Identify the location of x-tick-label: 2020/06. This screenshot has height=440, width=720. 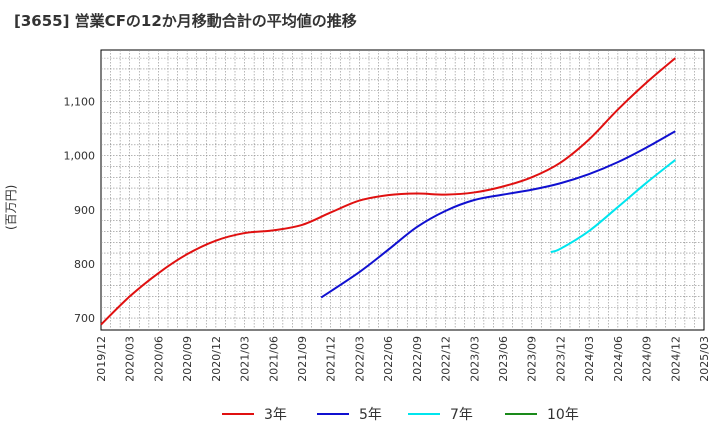
(158, 359).